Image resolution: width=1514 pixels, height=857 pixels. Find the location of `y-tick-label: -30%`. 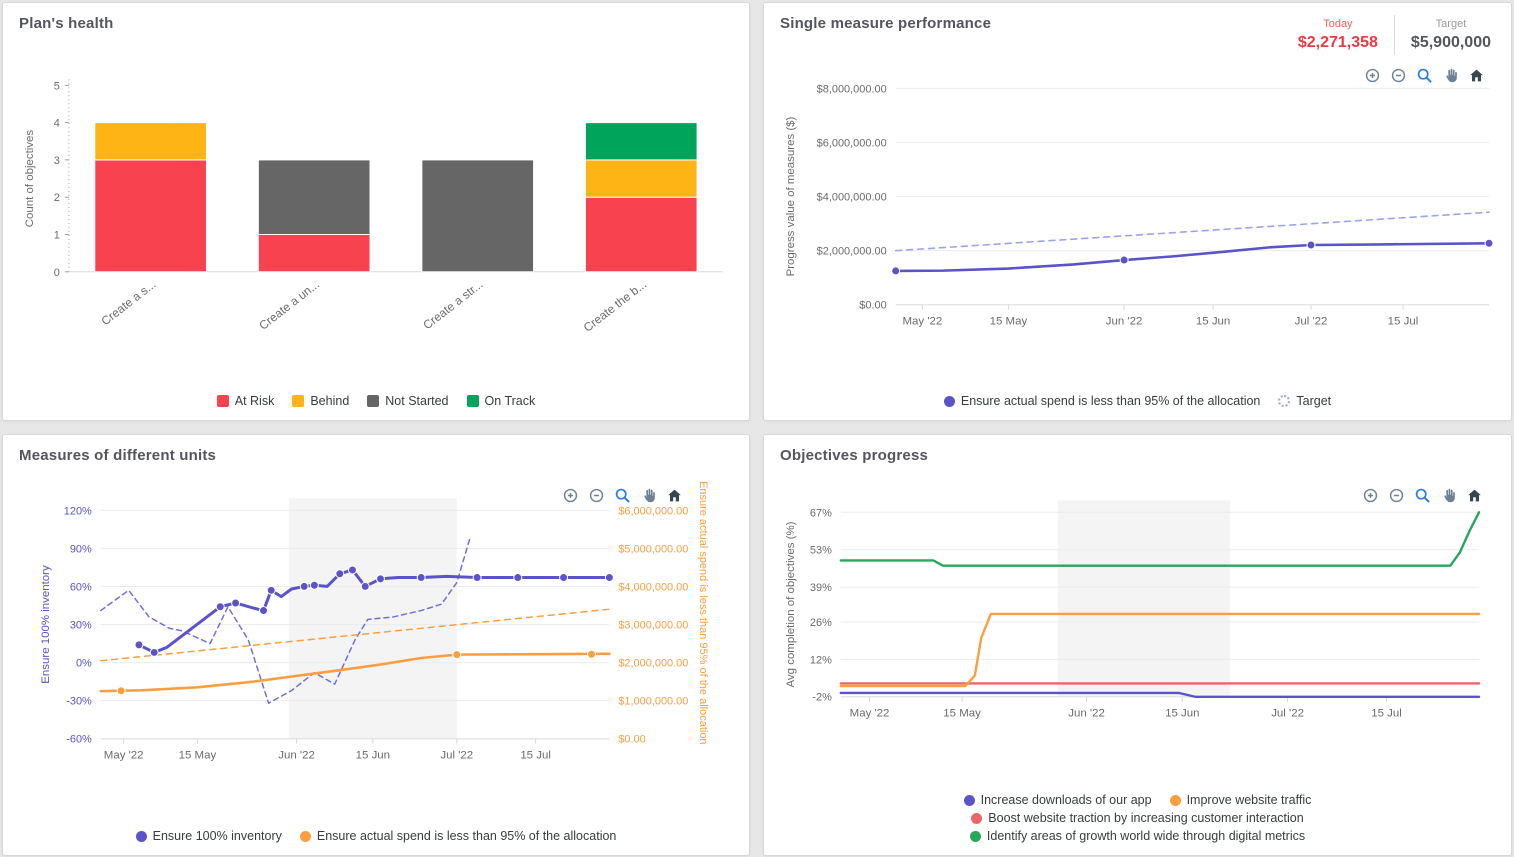

y-tick-label: -30% is located at coordinates (79, 702).